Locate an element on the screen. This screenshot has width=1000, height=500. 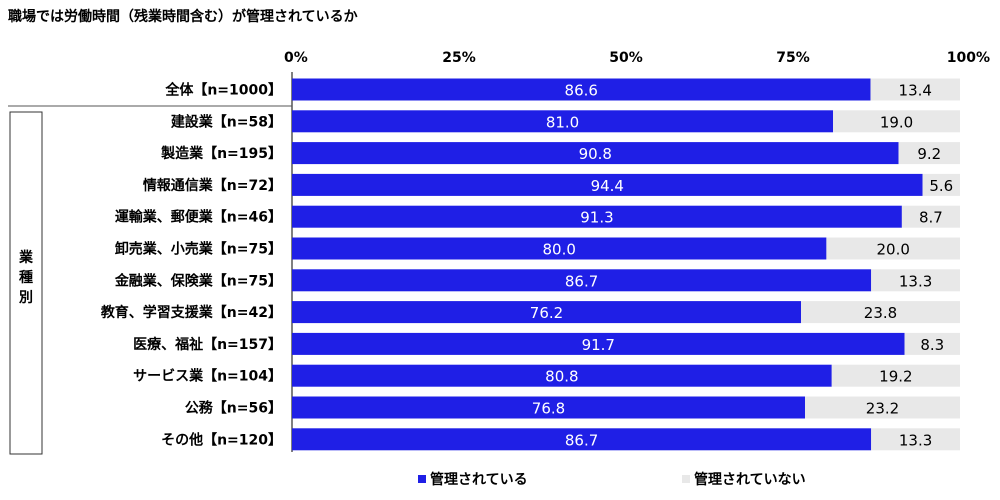
legend-label: 管理されていない is located at coordinates (750, 479).